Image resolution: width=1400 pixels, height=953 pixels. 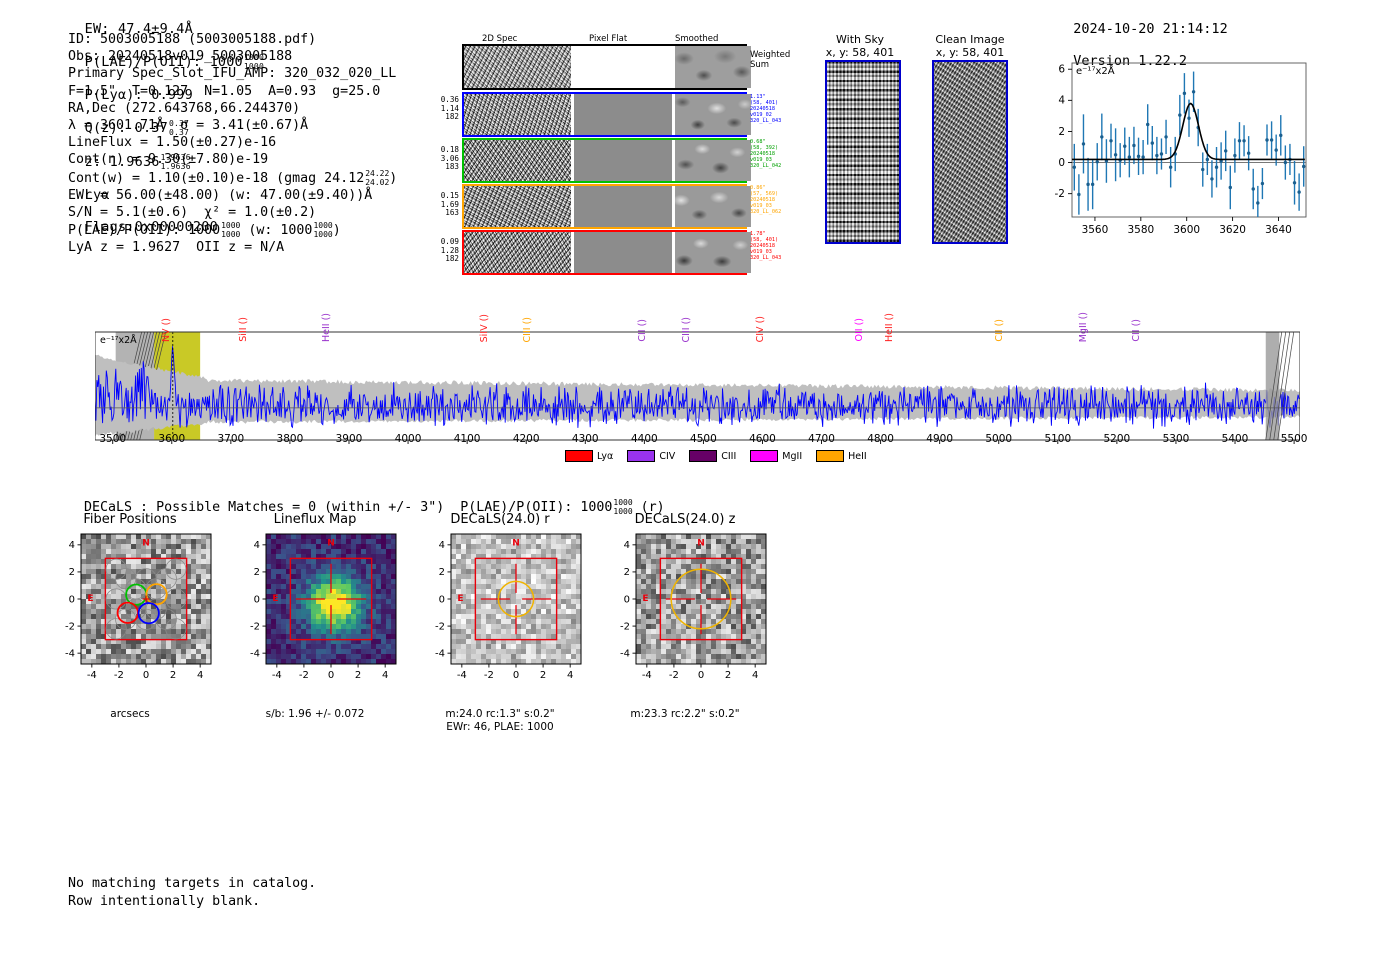 I want to click on fiber-row-3-flat-image, so click(x=623, y=252).